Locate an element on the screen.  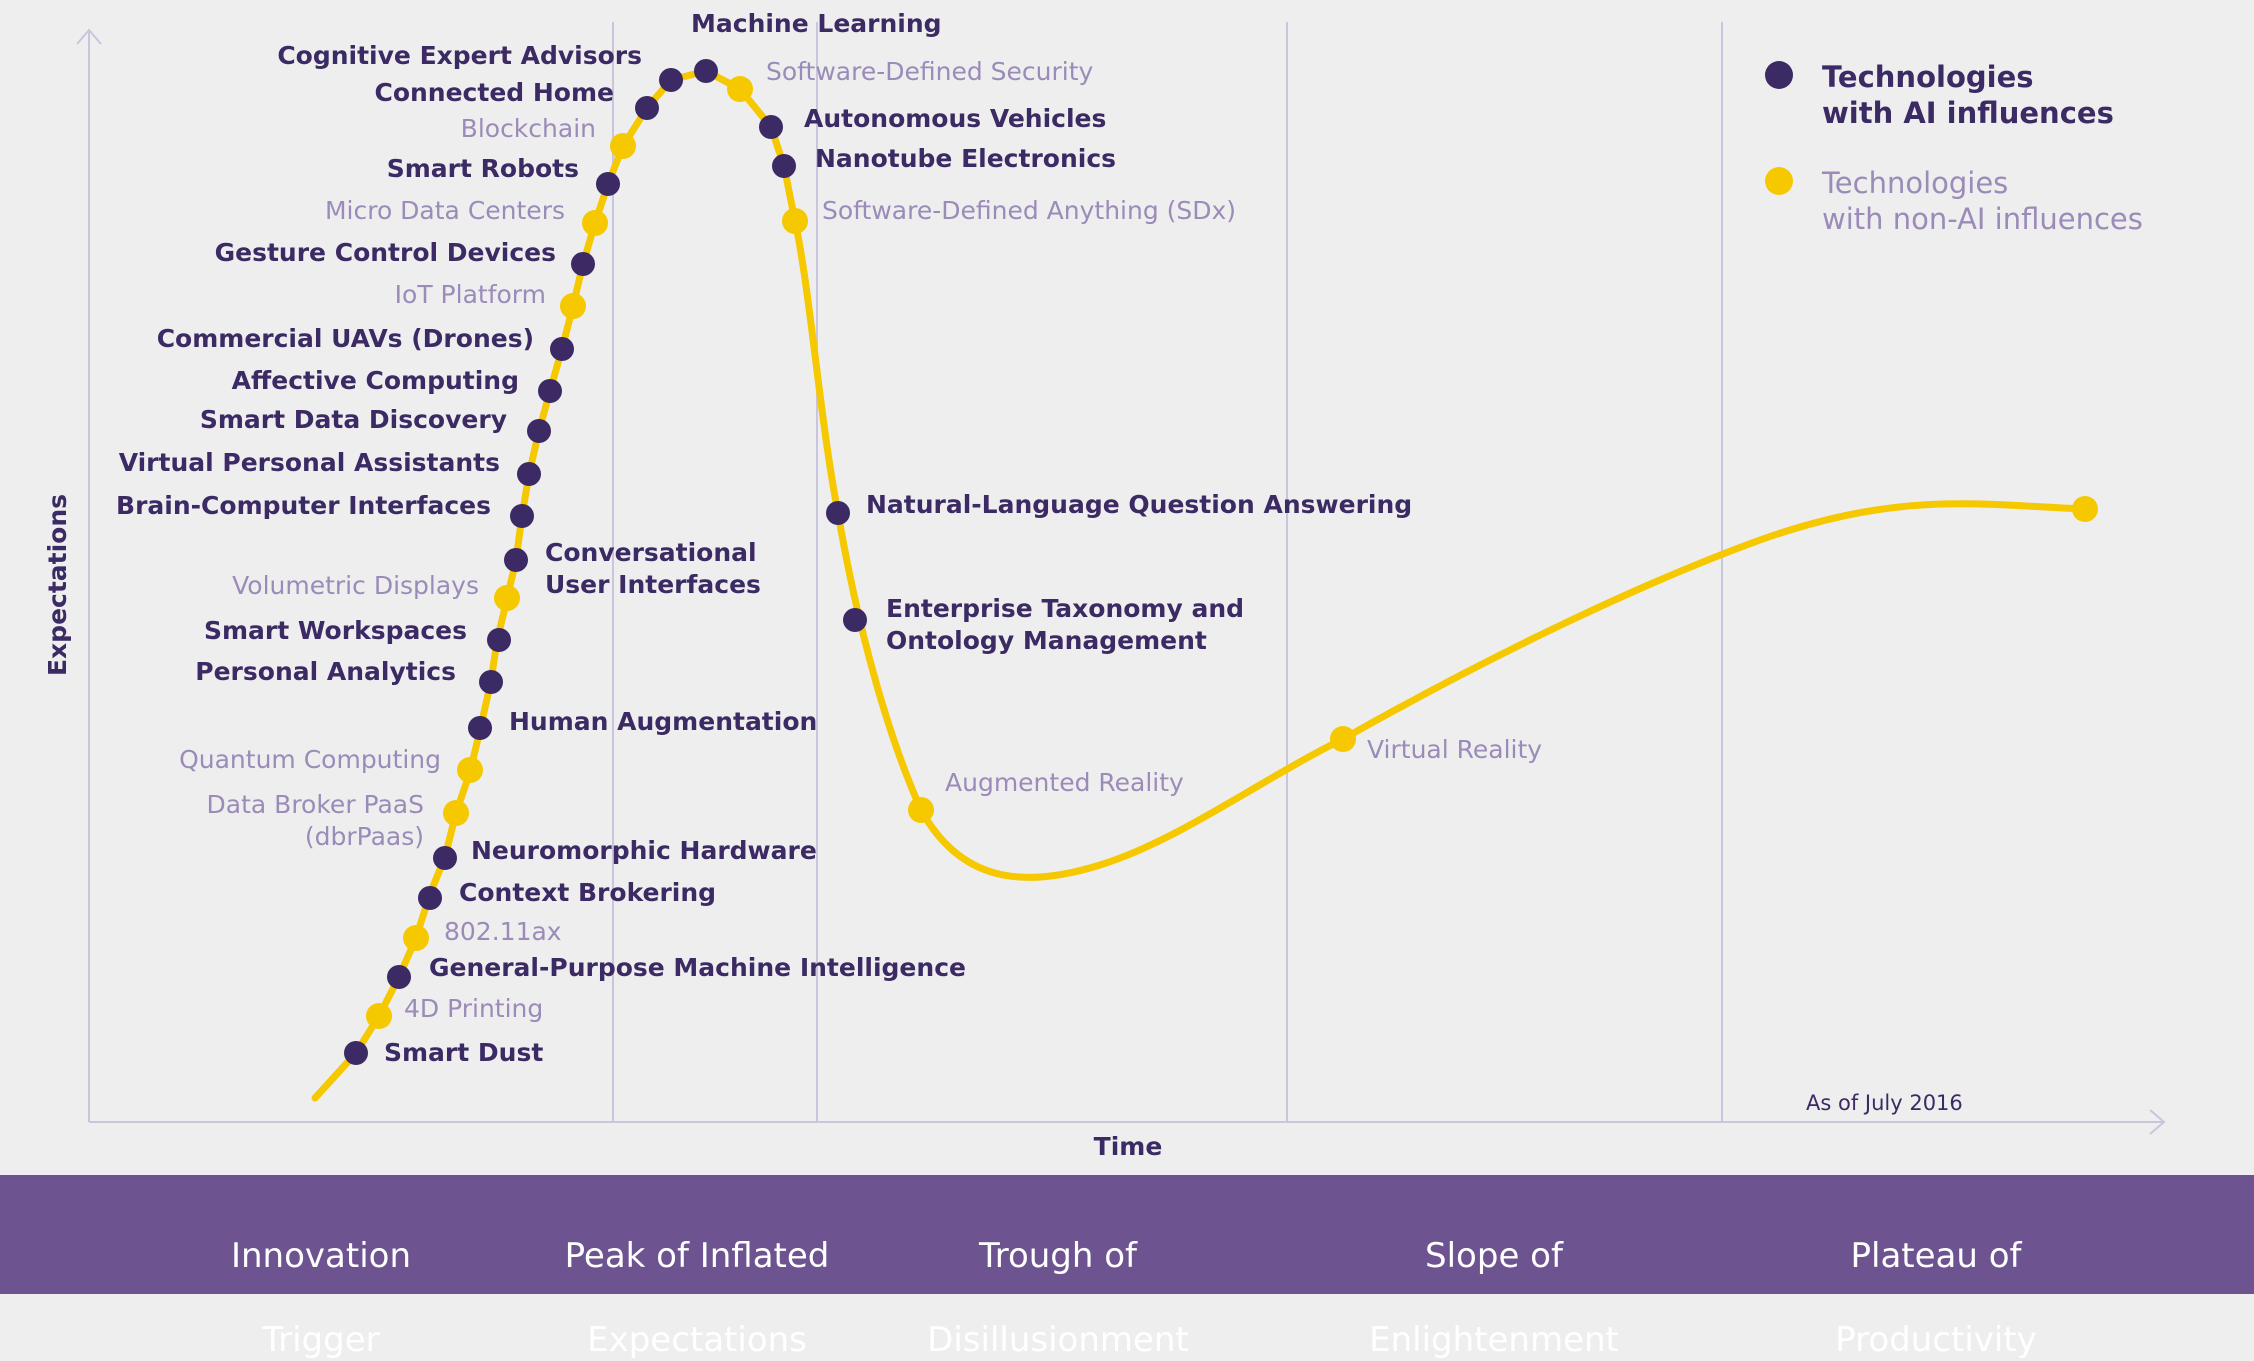
legend-ai-label: Technologies with AI influences is located at coordinates (1968, 95).